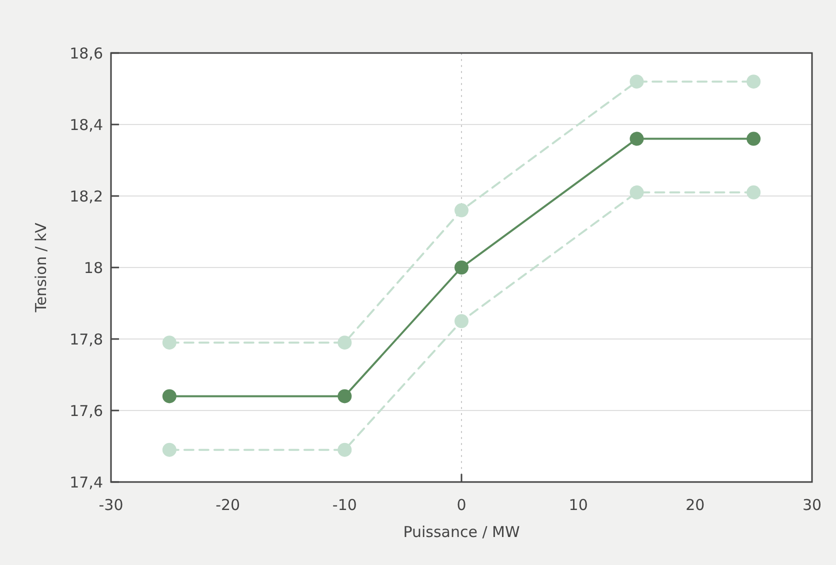 The width and height of the screenshot is (836, 565). Describe the element at coordinates (812, 505) in the screenshot. I see `x-tick-label: 30` at that location.